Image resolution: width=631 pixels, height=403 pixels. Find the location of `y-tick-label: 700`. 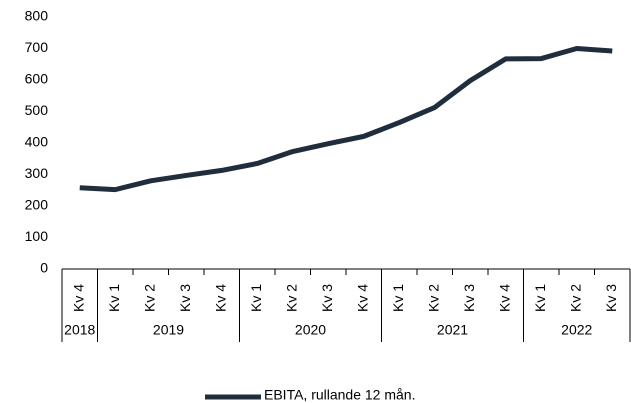

y-tick-label: 700 is located at coordinates (37, 47).